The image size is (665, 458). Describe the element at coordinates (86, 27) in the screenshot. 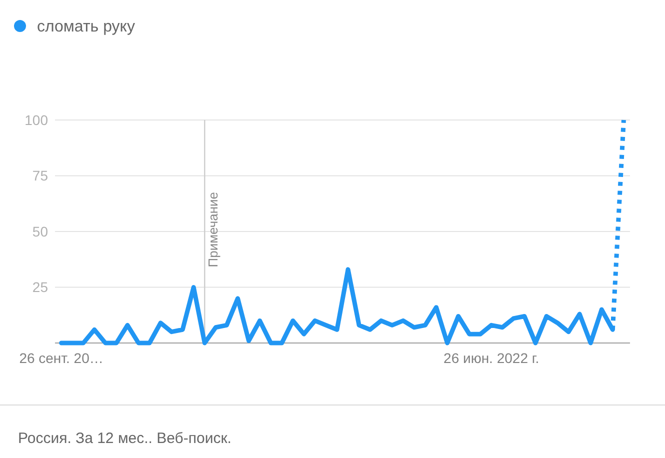

I see `legend-label: сломать руку` at that location.